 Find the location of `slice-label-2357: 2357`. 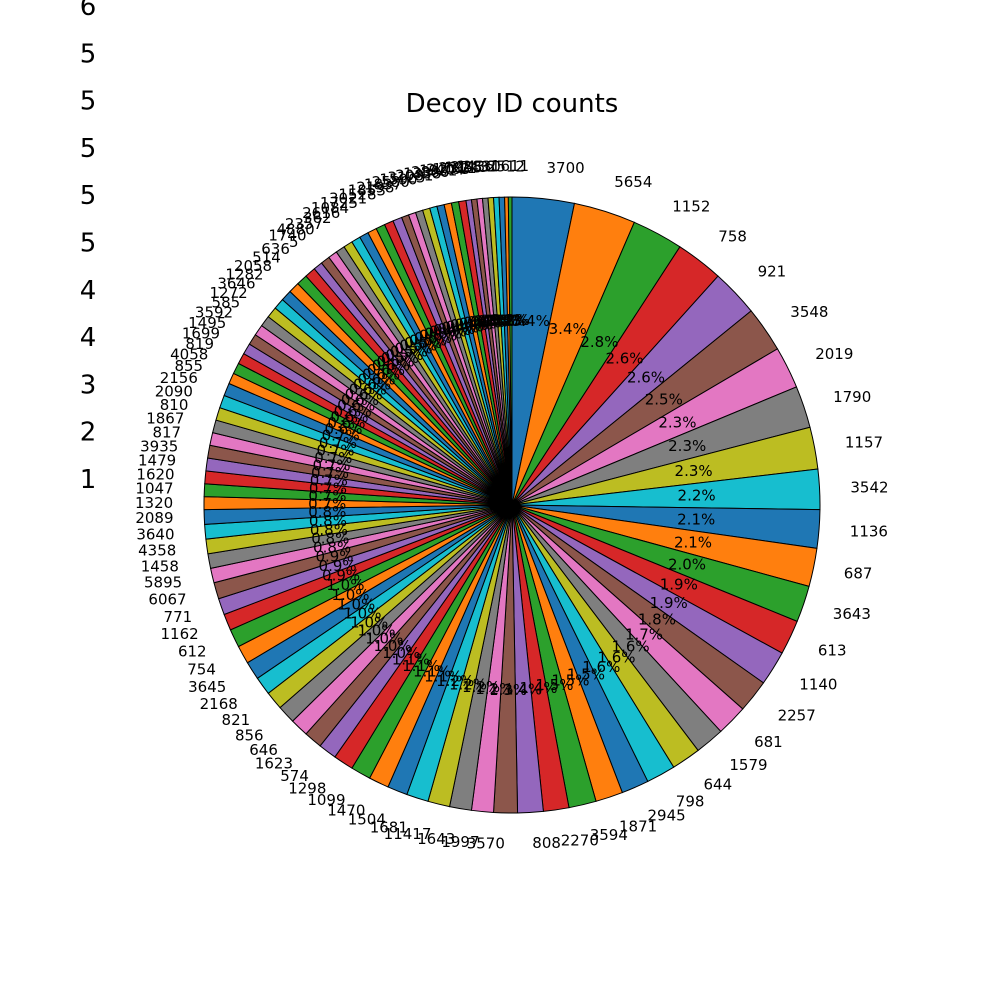

slice-label-2357: 2357 is located at coordinates (304, 224).